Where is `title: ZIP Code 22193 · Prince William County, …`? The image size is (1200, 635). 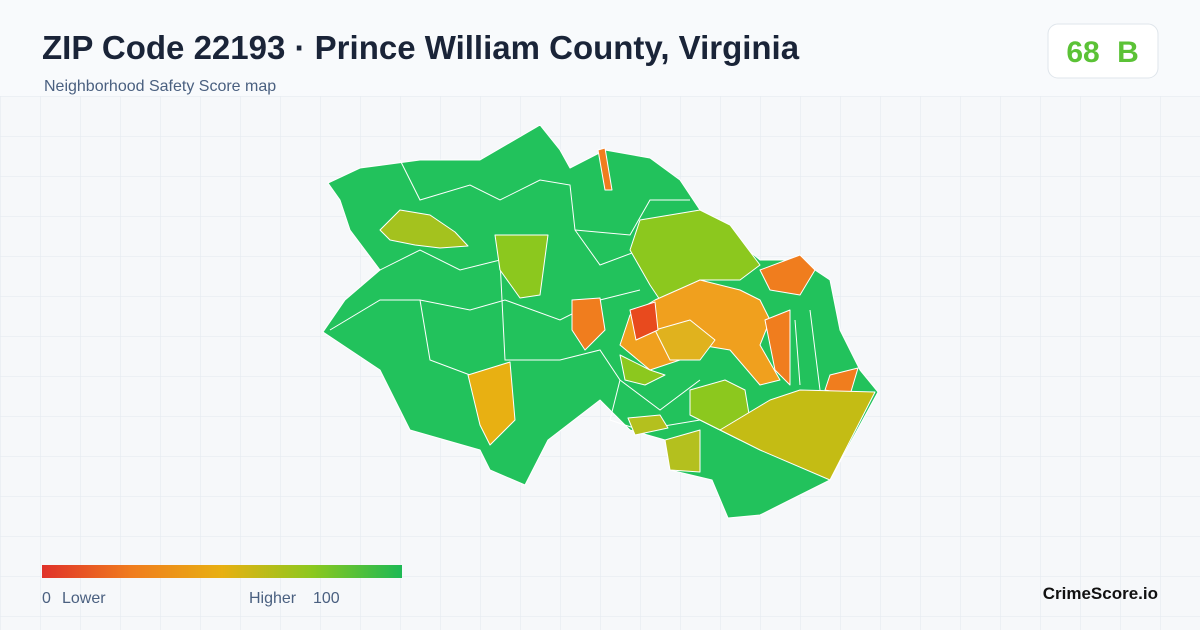
title: ZIP Code 22193 · Prince William County, … is located at coordinates (421, 47).